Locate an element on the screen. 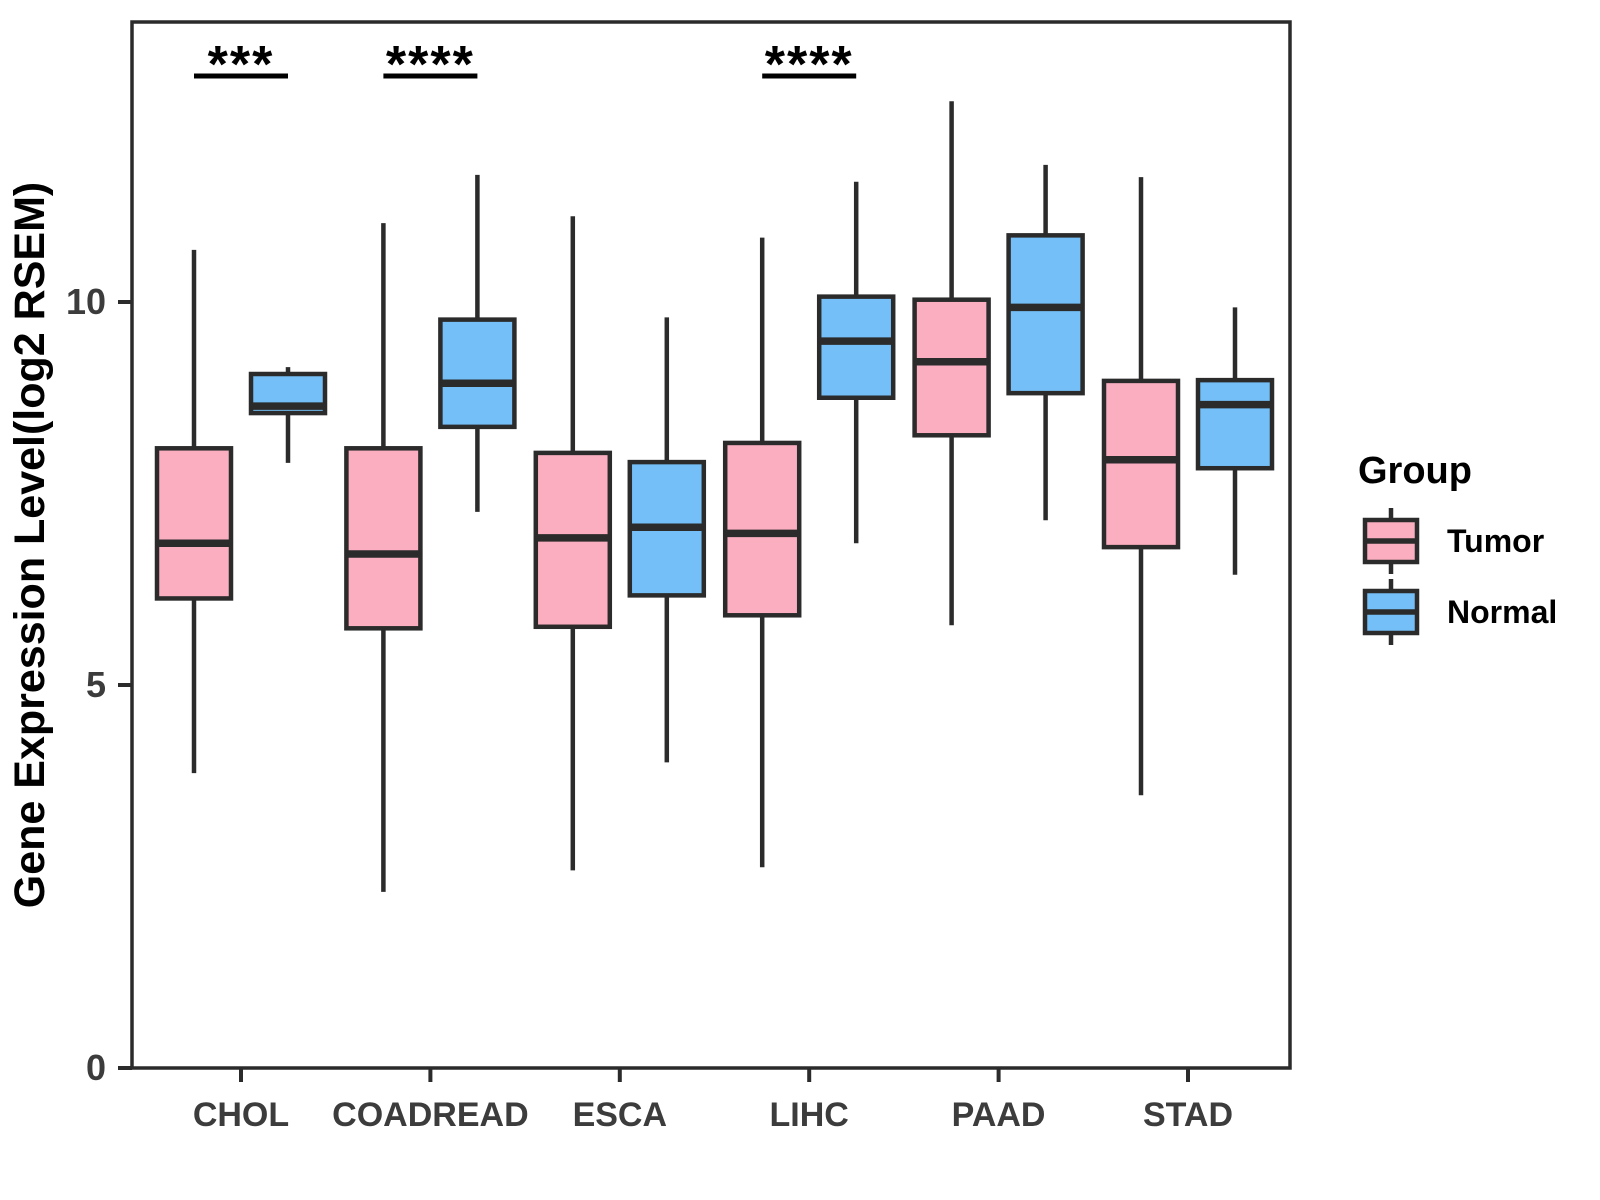  legend-item-normal: Normal is located at coordinates (1459, 612).